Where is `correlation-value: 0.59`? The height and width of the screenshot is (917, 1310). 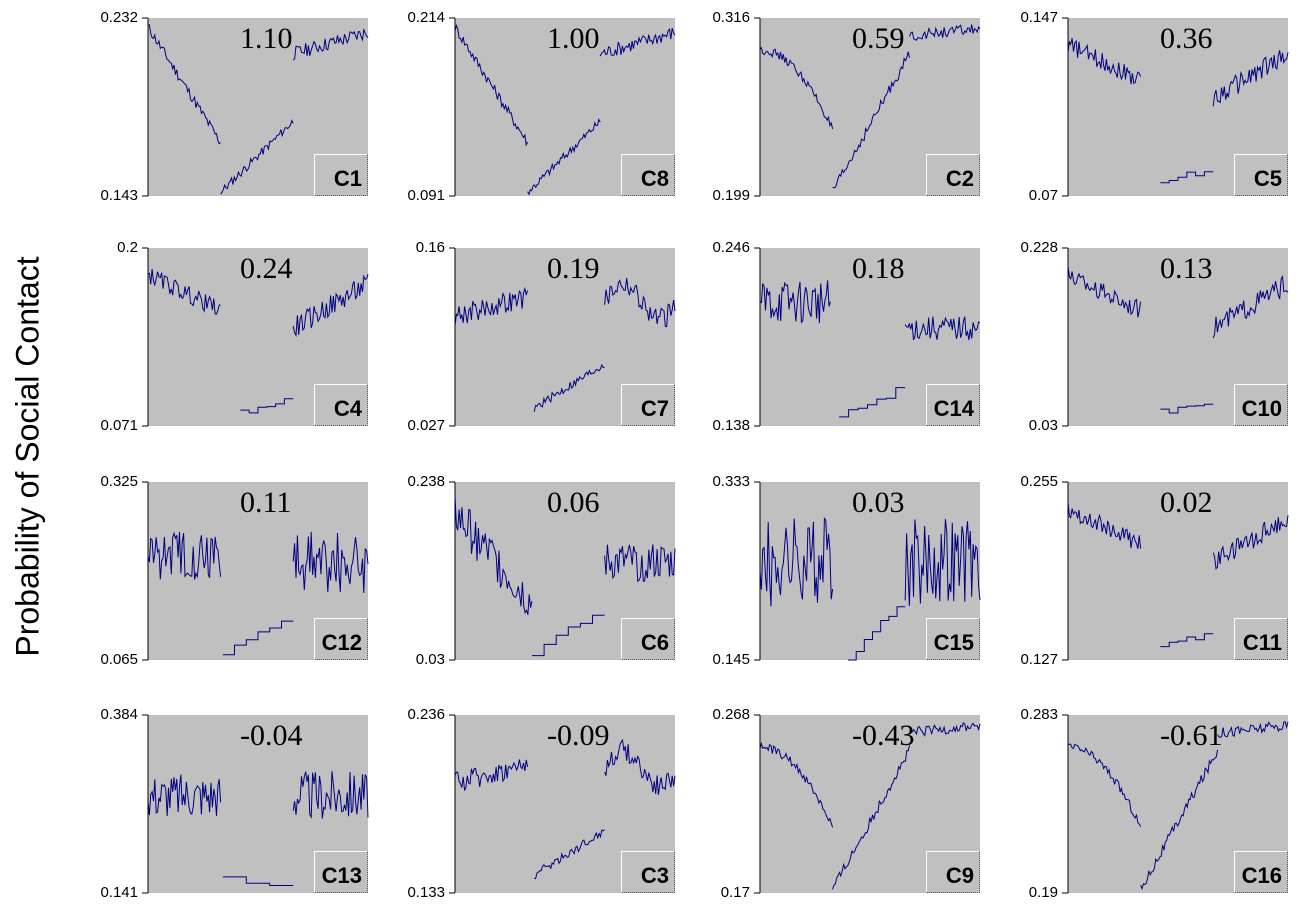
correlation-value: 0.59 is located at coordinates (878, 38).